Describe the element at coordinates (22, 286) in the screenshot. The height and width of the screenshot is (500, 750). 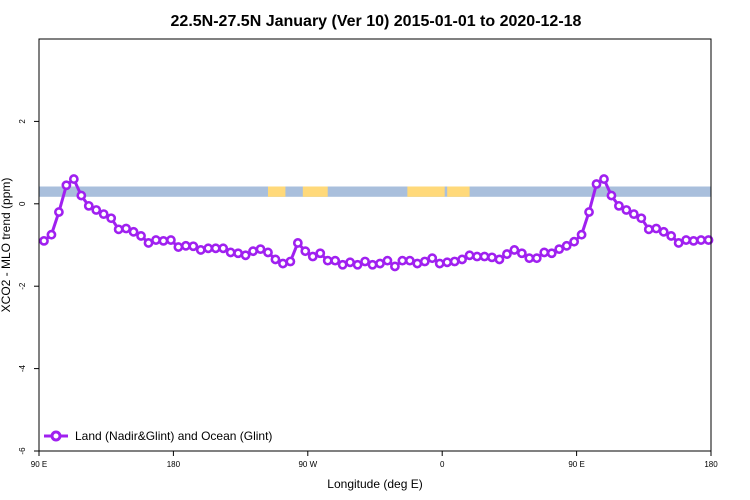
I see `y-tick-label: -2` at that location.